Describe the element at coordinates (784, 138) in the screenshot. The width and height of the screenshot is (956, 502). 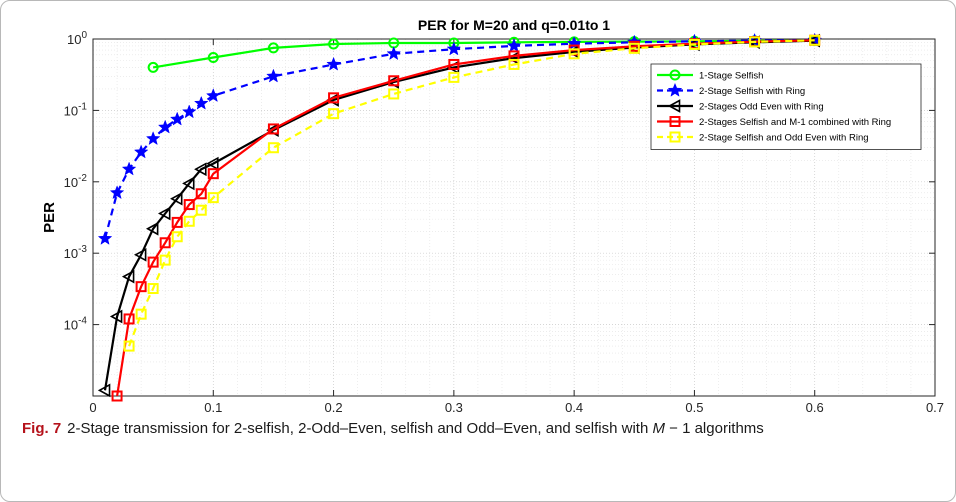
I see `legend-entry-label: 2-Stage Selfish and Odd Even with Ring` at that location.